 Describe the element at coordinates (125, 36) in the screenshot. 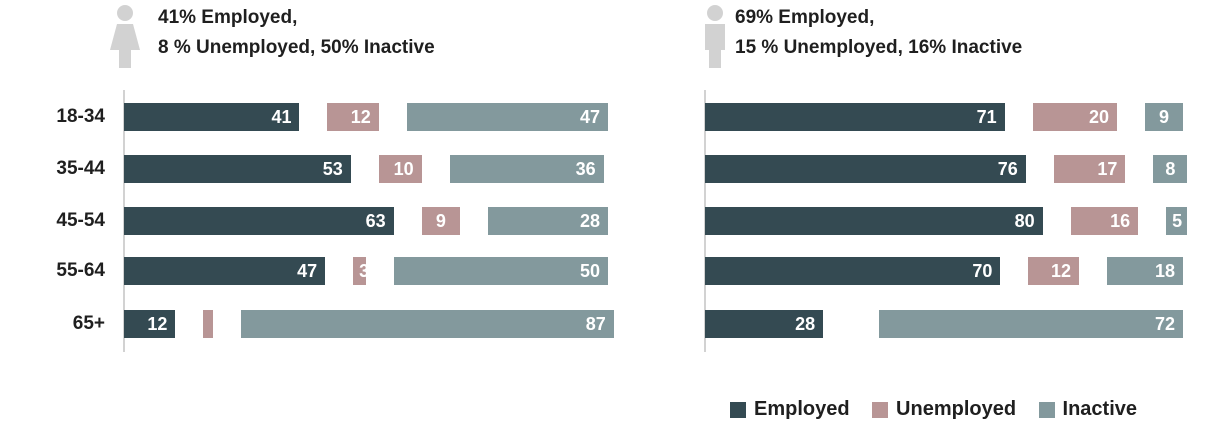

I see `female-person-icon` at that location.